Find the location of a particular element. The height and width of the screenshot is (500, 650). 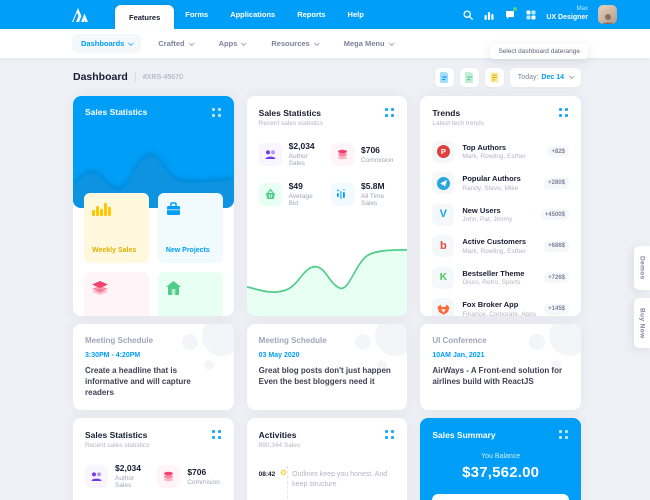

card-header: Activities 890,344 Sales is located at coordinates (327, 439).